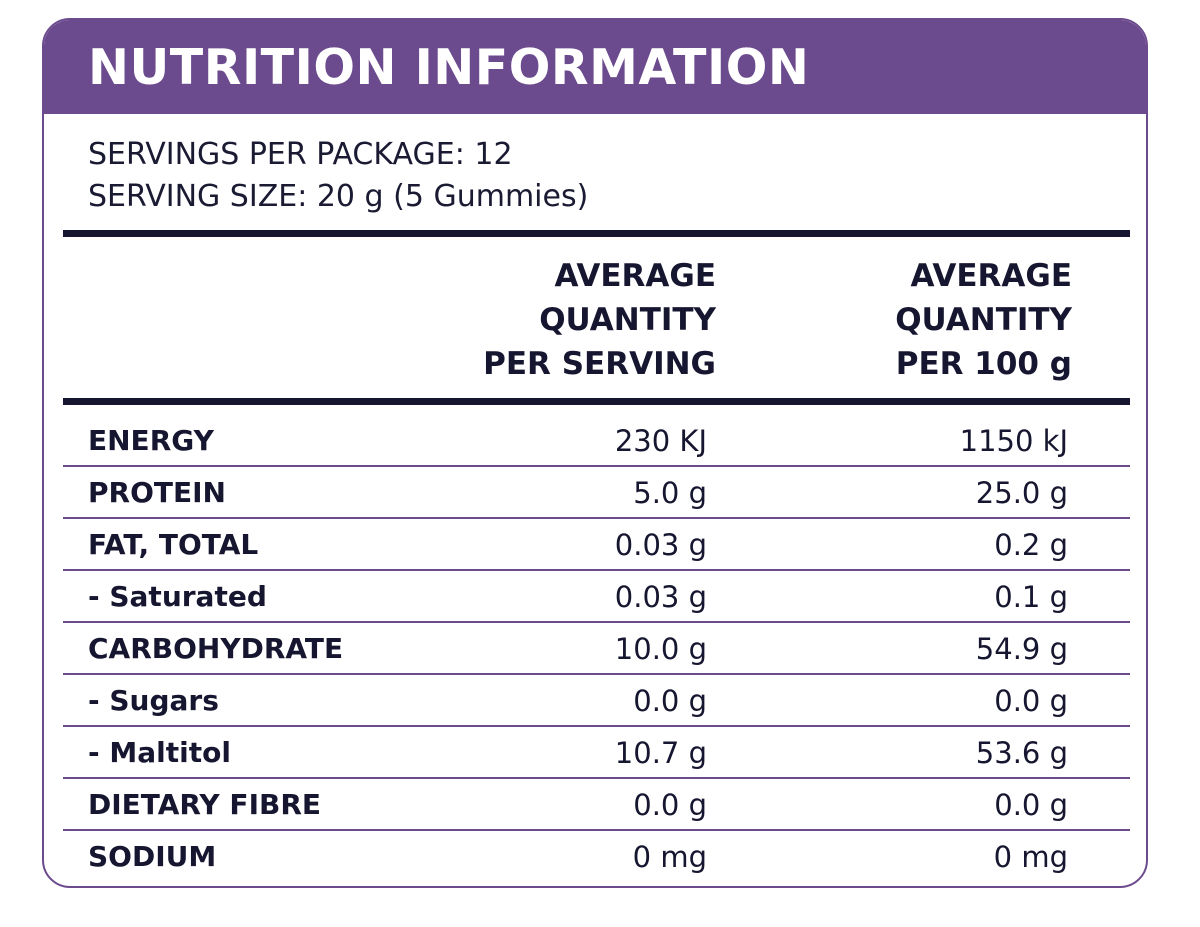 The image size is (1200, 927). I want to click on nutrient-row: - Maltitol 10.7 g 53.6 g, so click(596, 753).